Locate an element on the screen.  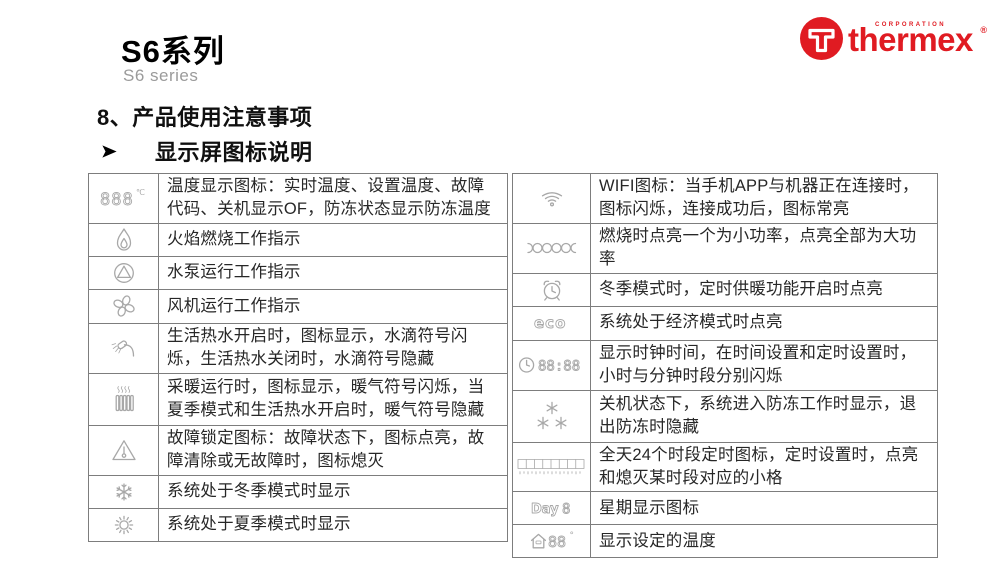
table-row: 88 ° 显示设定的温度 is located at coordinates (725, 541).